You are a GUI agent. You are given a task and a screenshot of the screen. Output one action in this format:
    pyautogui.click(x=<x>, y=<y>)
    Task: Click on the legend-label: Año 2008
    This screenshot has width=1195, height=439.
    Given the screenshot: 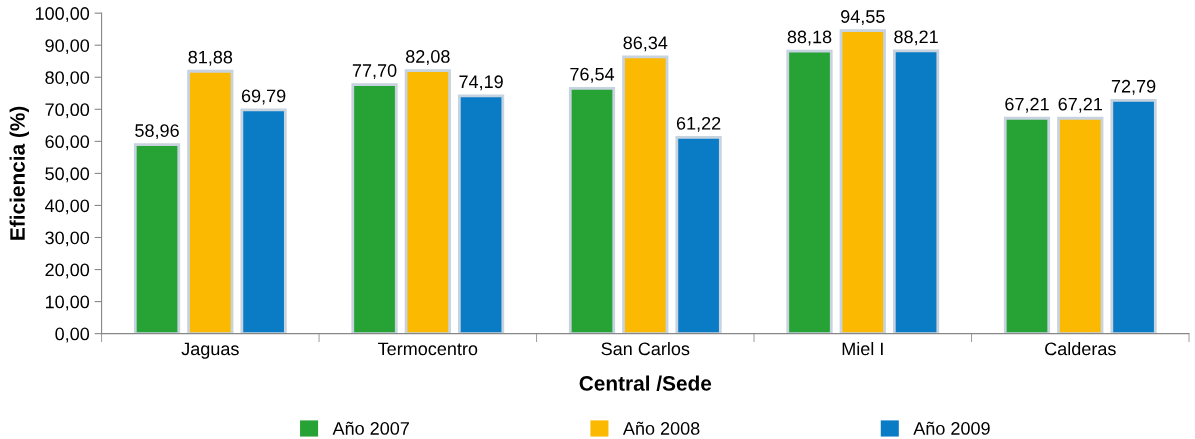 What is the action you would take?
    pyautogui.click(x=661, y=428)
    